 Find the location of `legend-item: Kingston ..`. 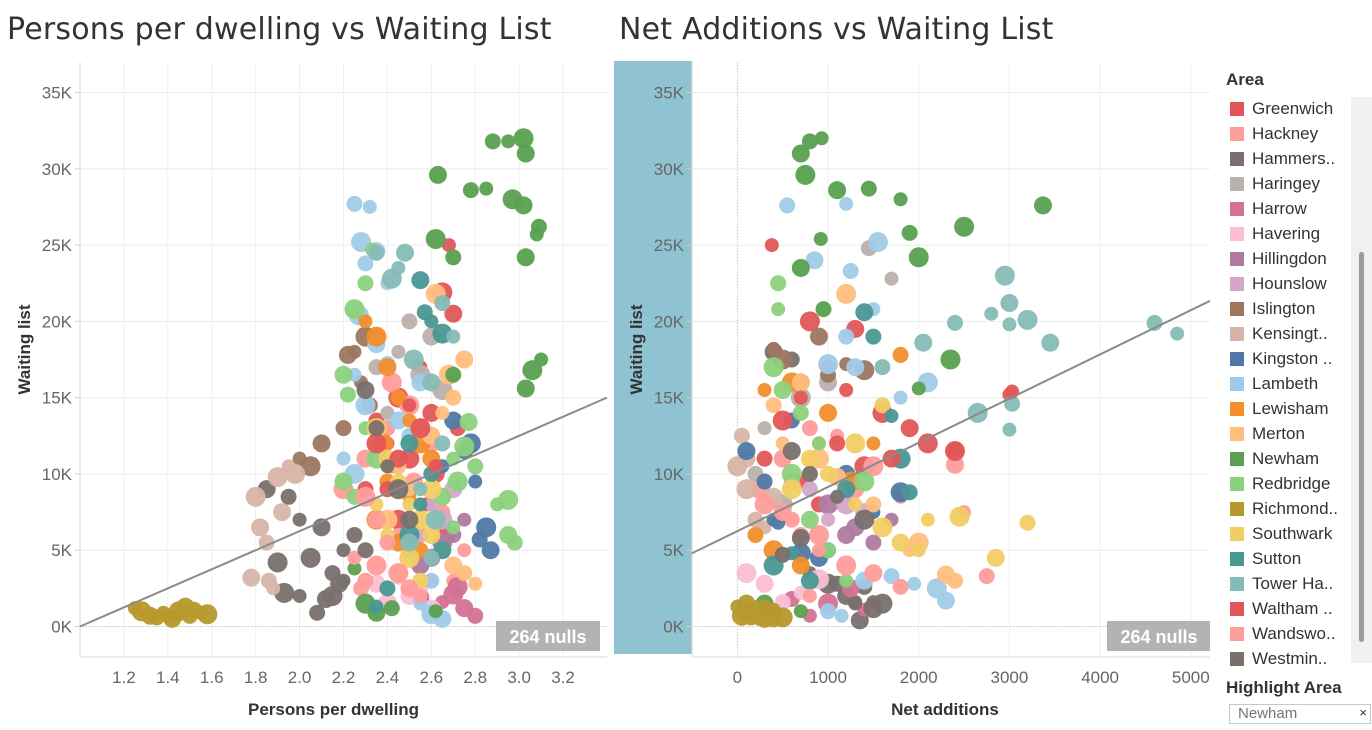

legend-item: Kingston .. is located at coordinates (1297, 358).